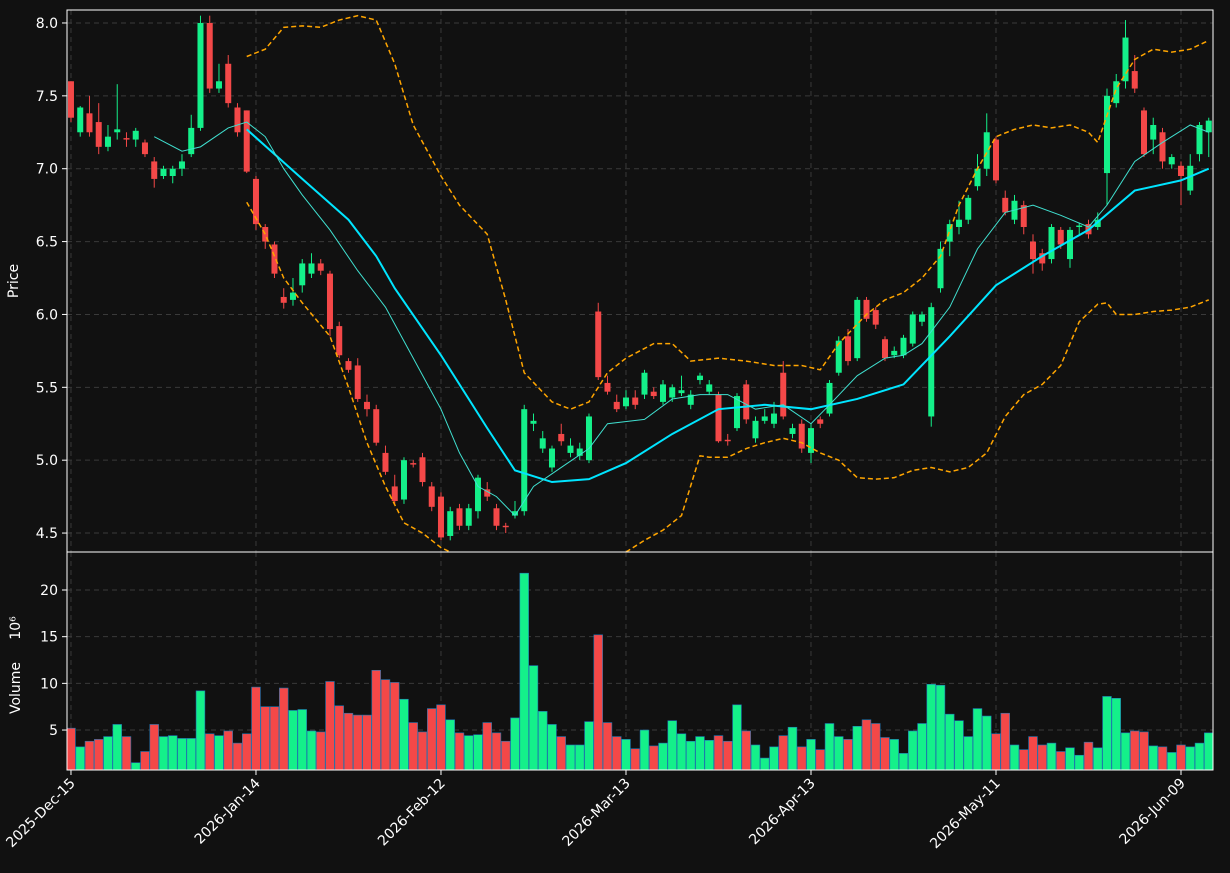  I want to click on y-tick-label: 20, so click(49, 591).